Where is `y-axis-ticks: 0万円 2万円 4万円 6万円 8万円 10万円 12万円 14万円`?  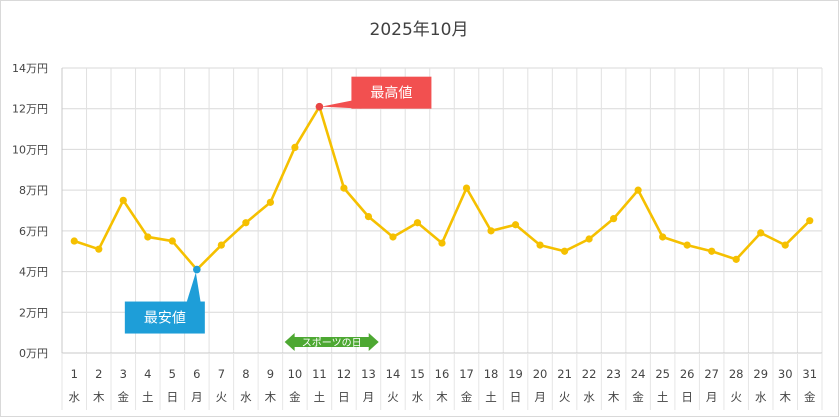
y-axis-ticks: 0万円 2万円 4万円 6万円 8万円 10万円 12万円 14万円 is located at coordinates (30, 211).